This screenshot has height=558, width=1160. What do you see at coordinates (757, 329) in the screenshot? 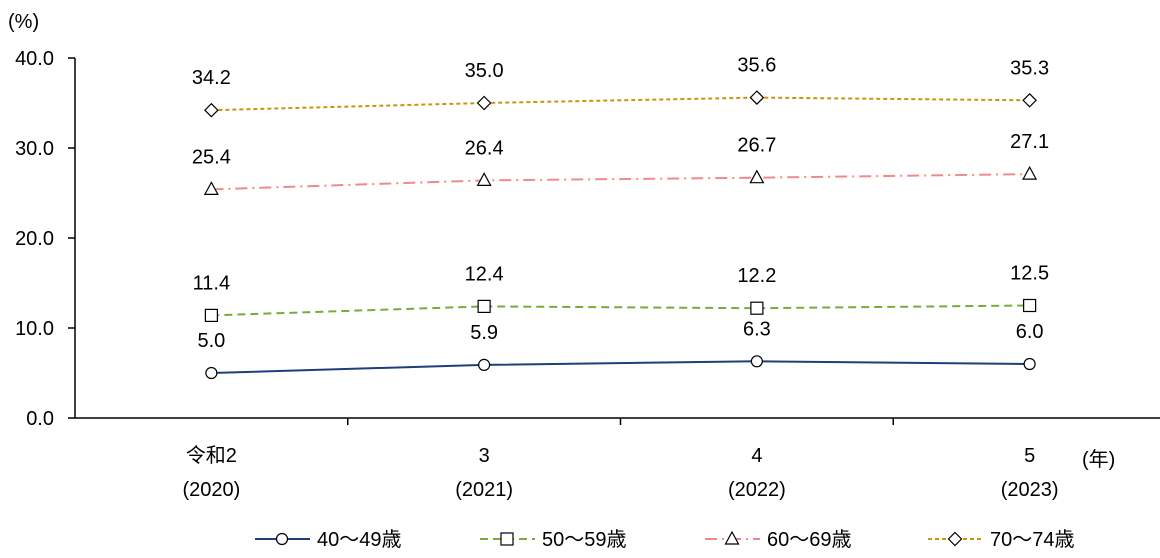
I see `data-label: 6.3` at bounding box center [757, 329].